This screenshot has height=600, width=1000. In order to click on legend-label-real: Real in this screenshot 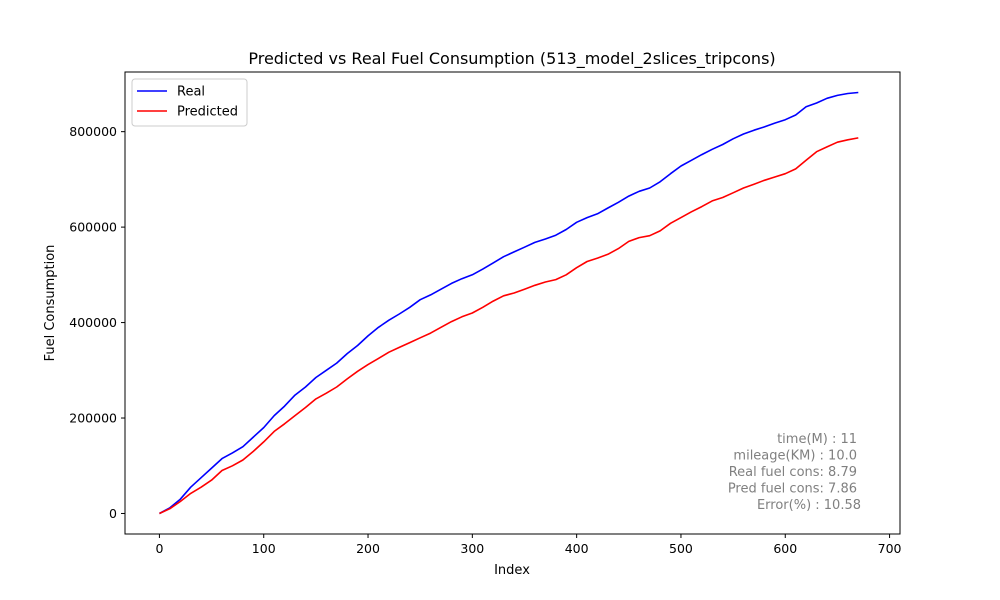, I will do `click(191, 92)`.